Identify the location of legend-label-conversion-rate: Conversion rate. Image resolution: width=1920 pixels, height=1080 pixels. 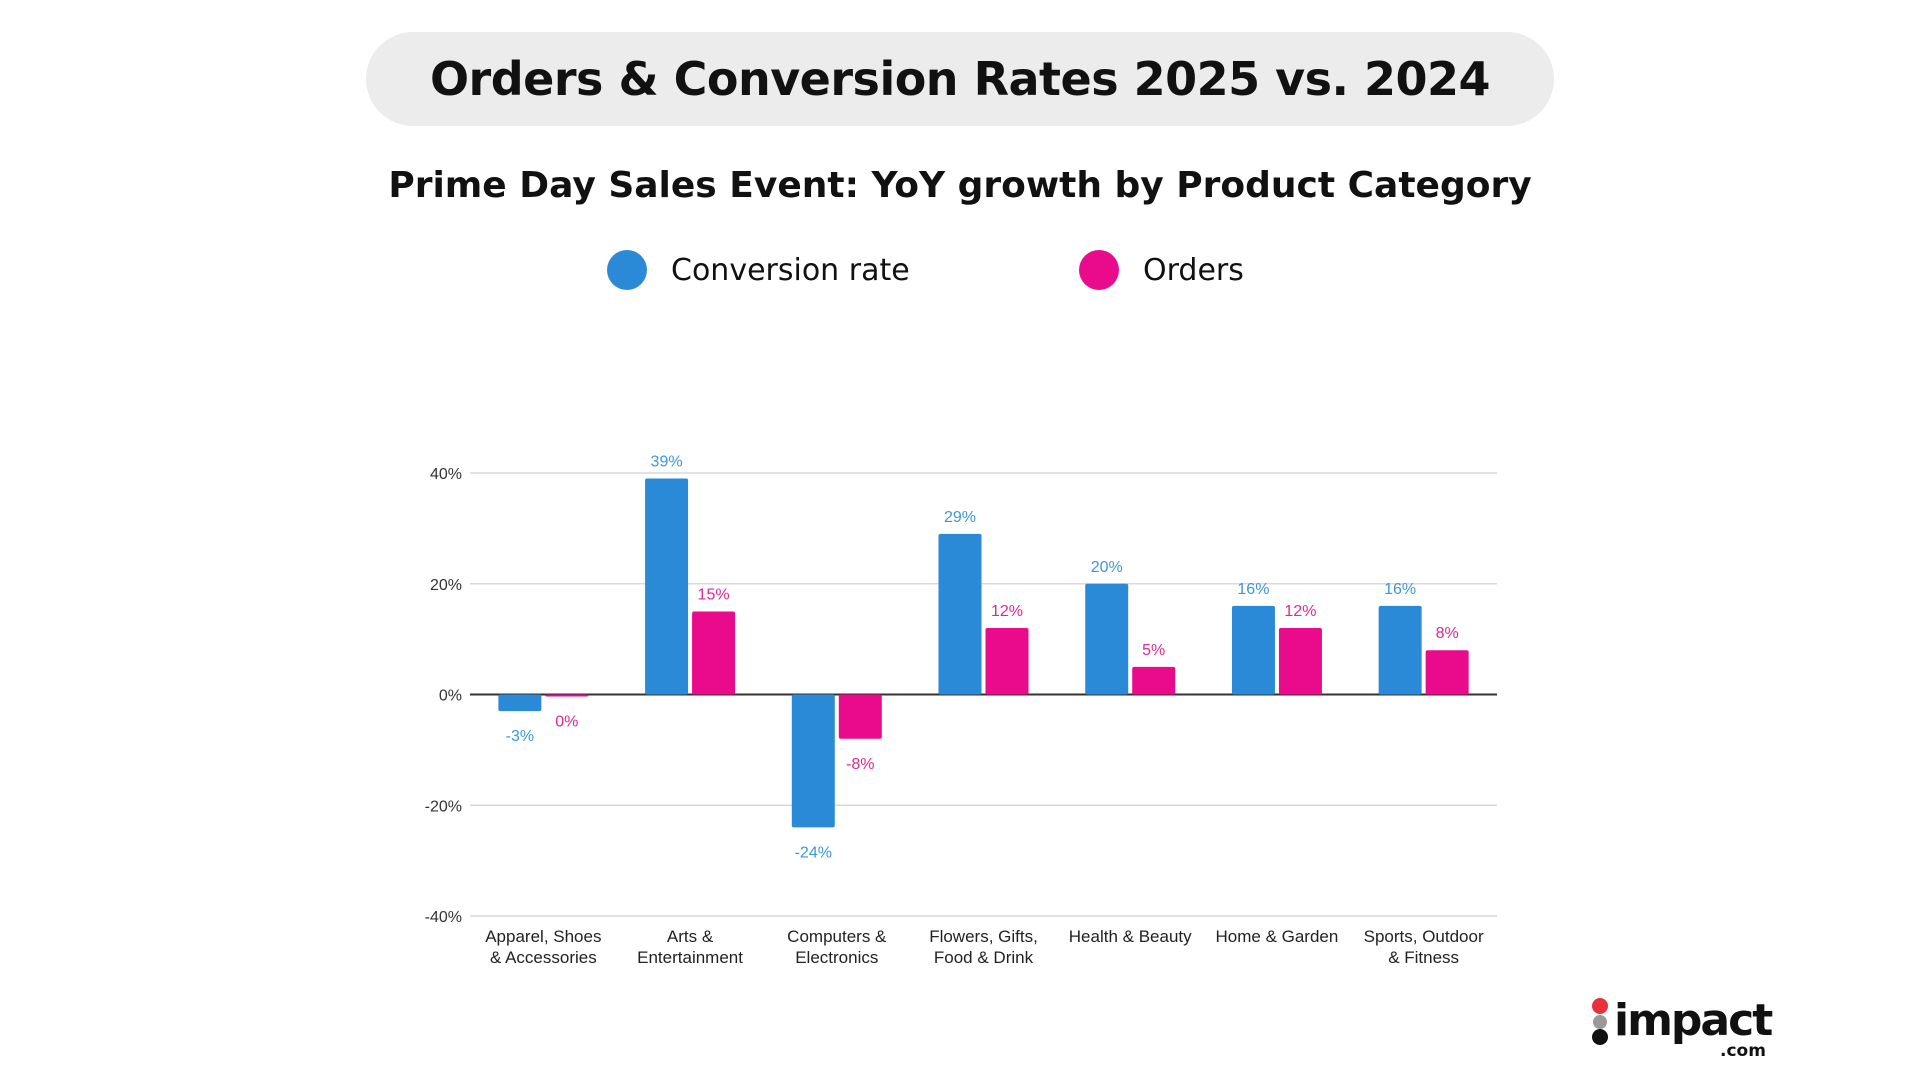
(790, 270).